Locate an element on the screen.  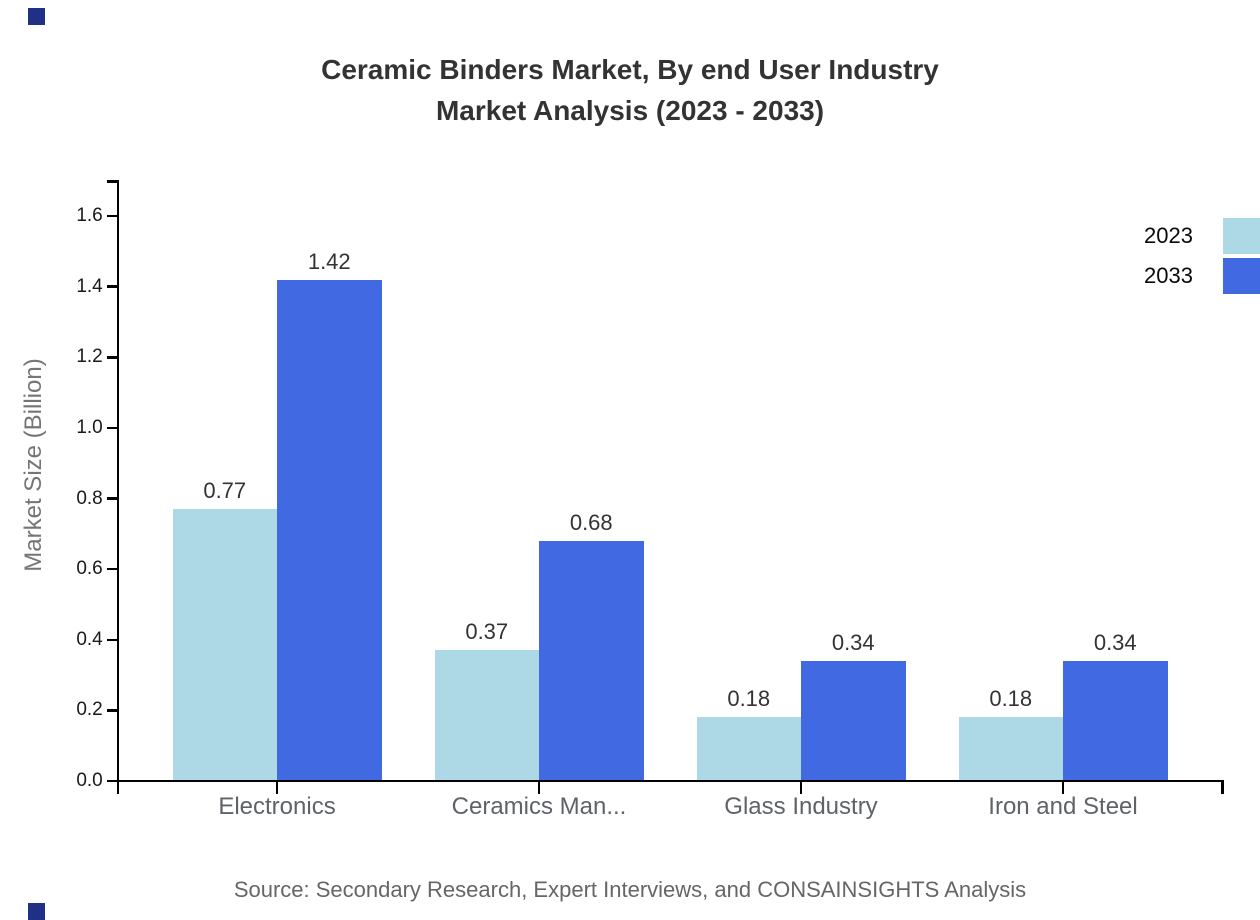
y-tick-label: 1.4 is located at coordinates (89, 286).